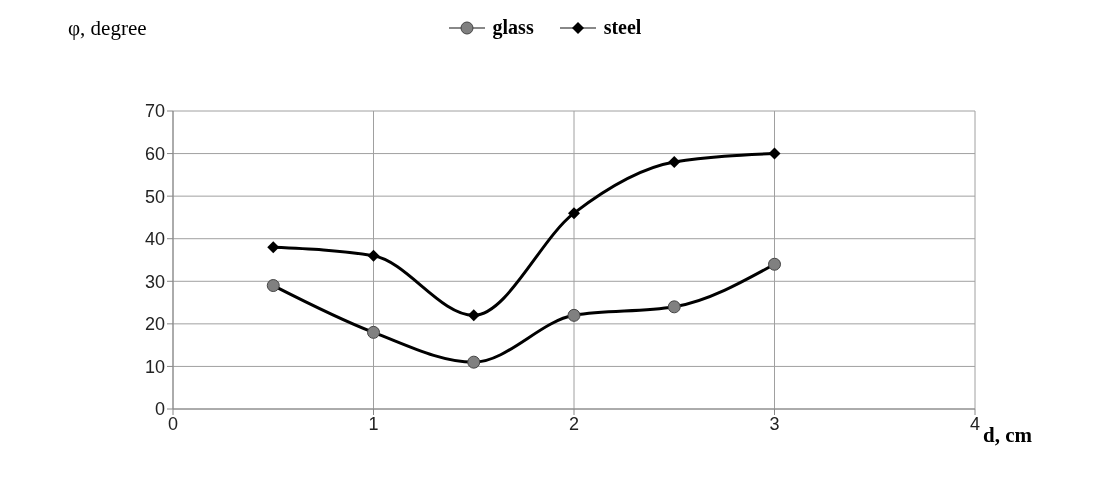  Describe the element at coordinates (154, 366) in the screenshot. I see `y-tick-label: 10` at that location.